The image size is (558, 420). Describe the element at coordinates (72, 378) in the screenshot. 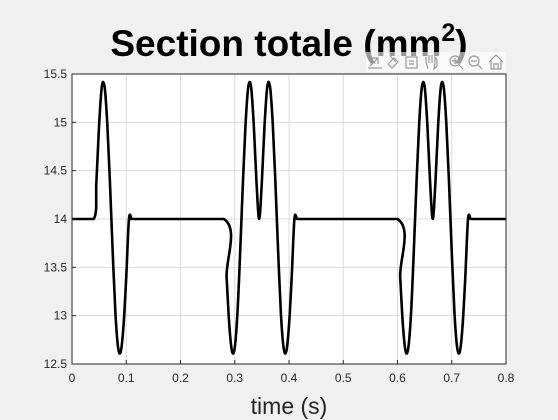

I see `x-tick-label: 0` at that location.